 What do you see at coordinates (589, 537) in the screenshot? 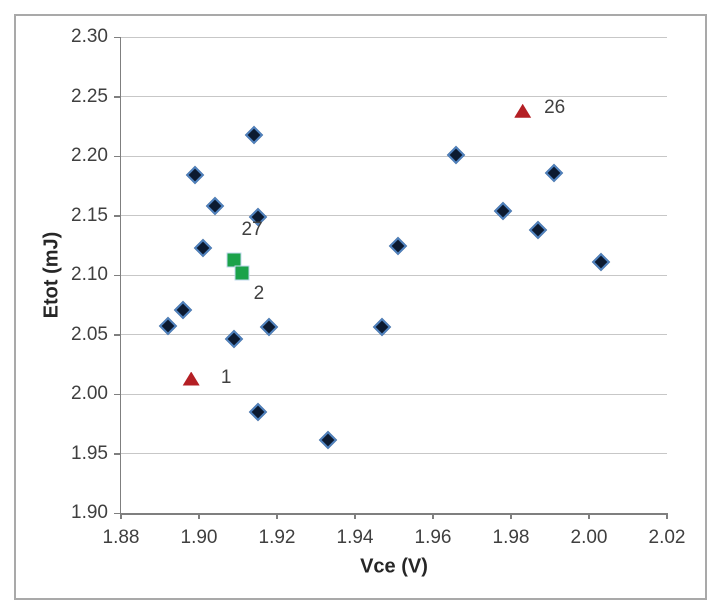
I see `x-tick-label: 2.00` at bounding box center [589, 537].